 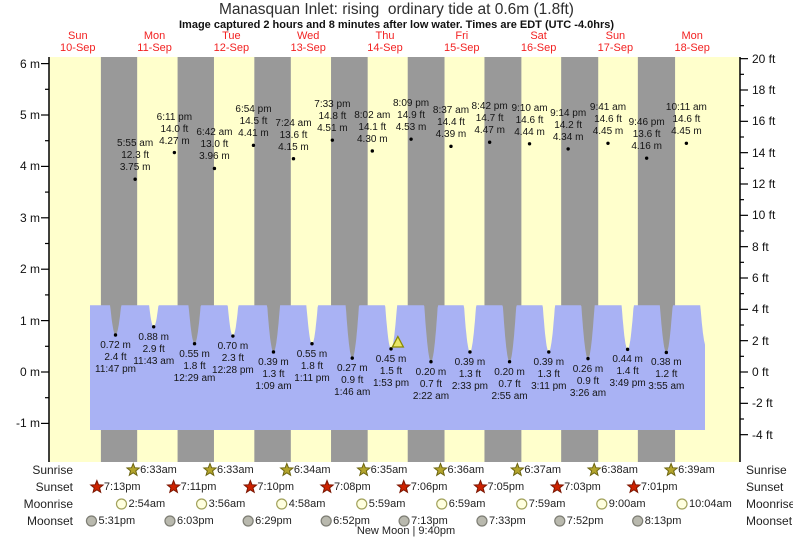 I want to click on tide-annotation-line: 1.4 ft, so click(x=627, y=372).